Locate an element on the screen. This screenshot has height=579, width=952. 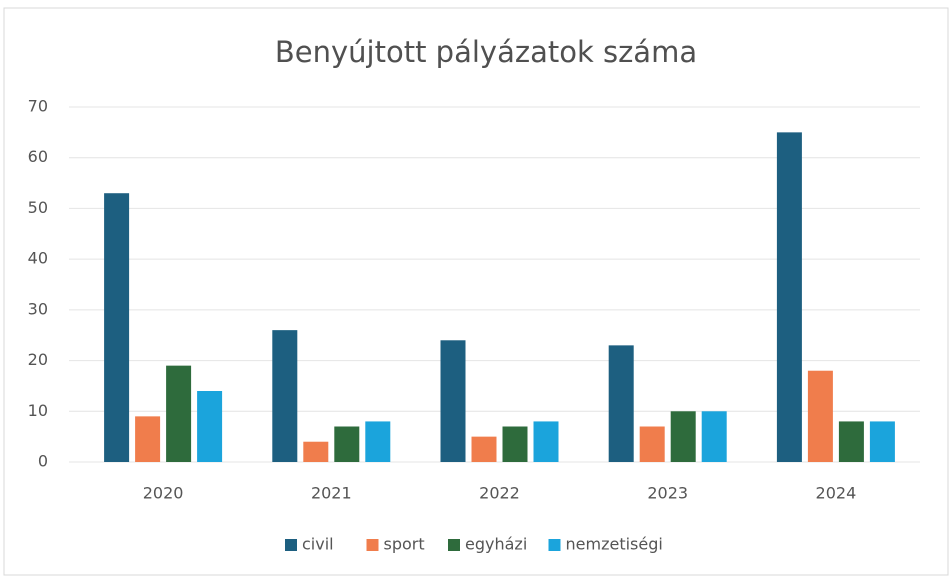
y-tick-label: 20 is located at coordinates (38, 359).